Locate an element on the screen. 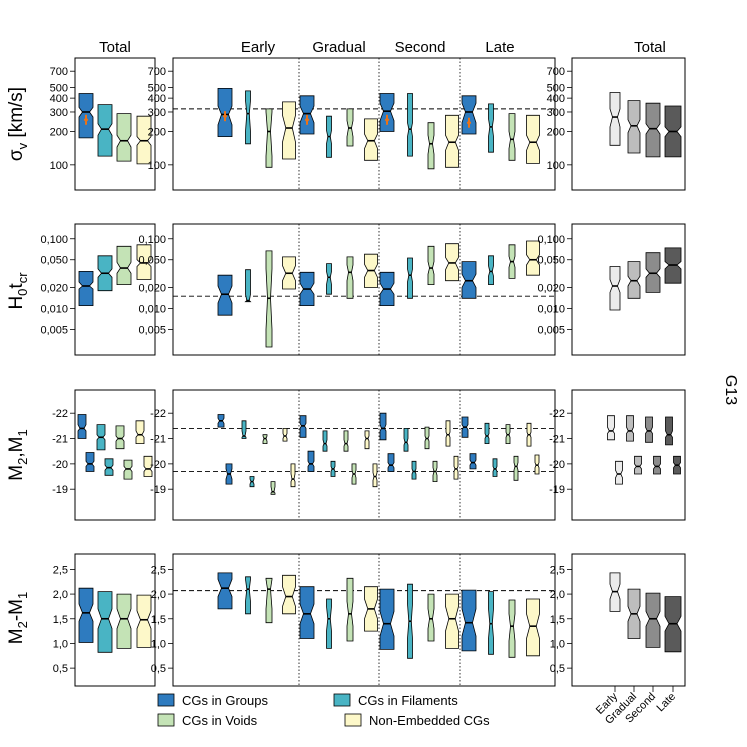  legend-swatch-nonemb is located at coordinates (353, 720).